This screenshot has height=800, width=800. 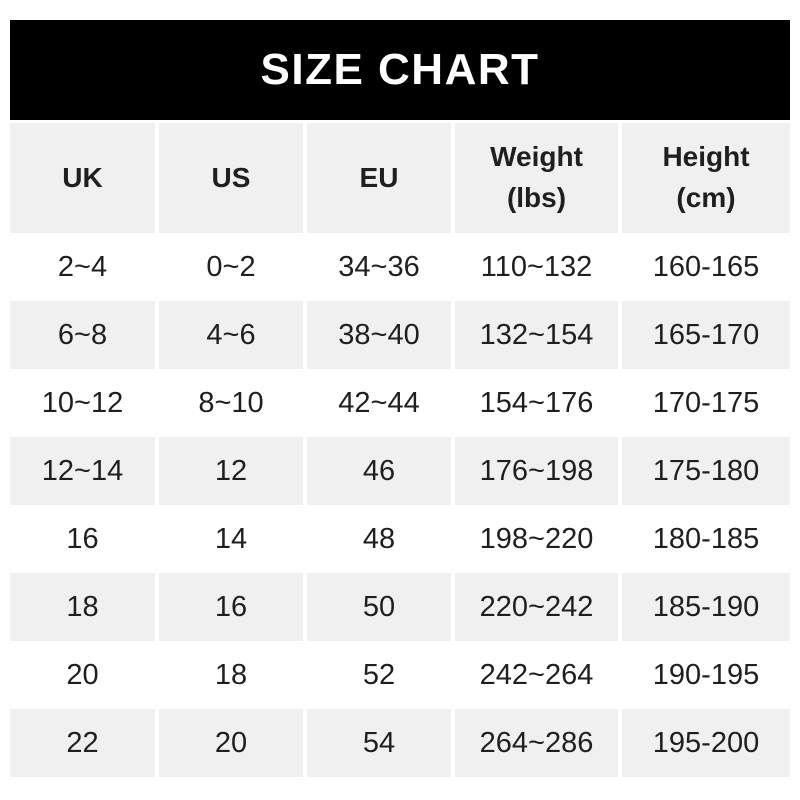 What do you see at coordinates (82, 538) in the screenshot?
I see `cell-uk: 16` at bounding box center [82, 538].